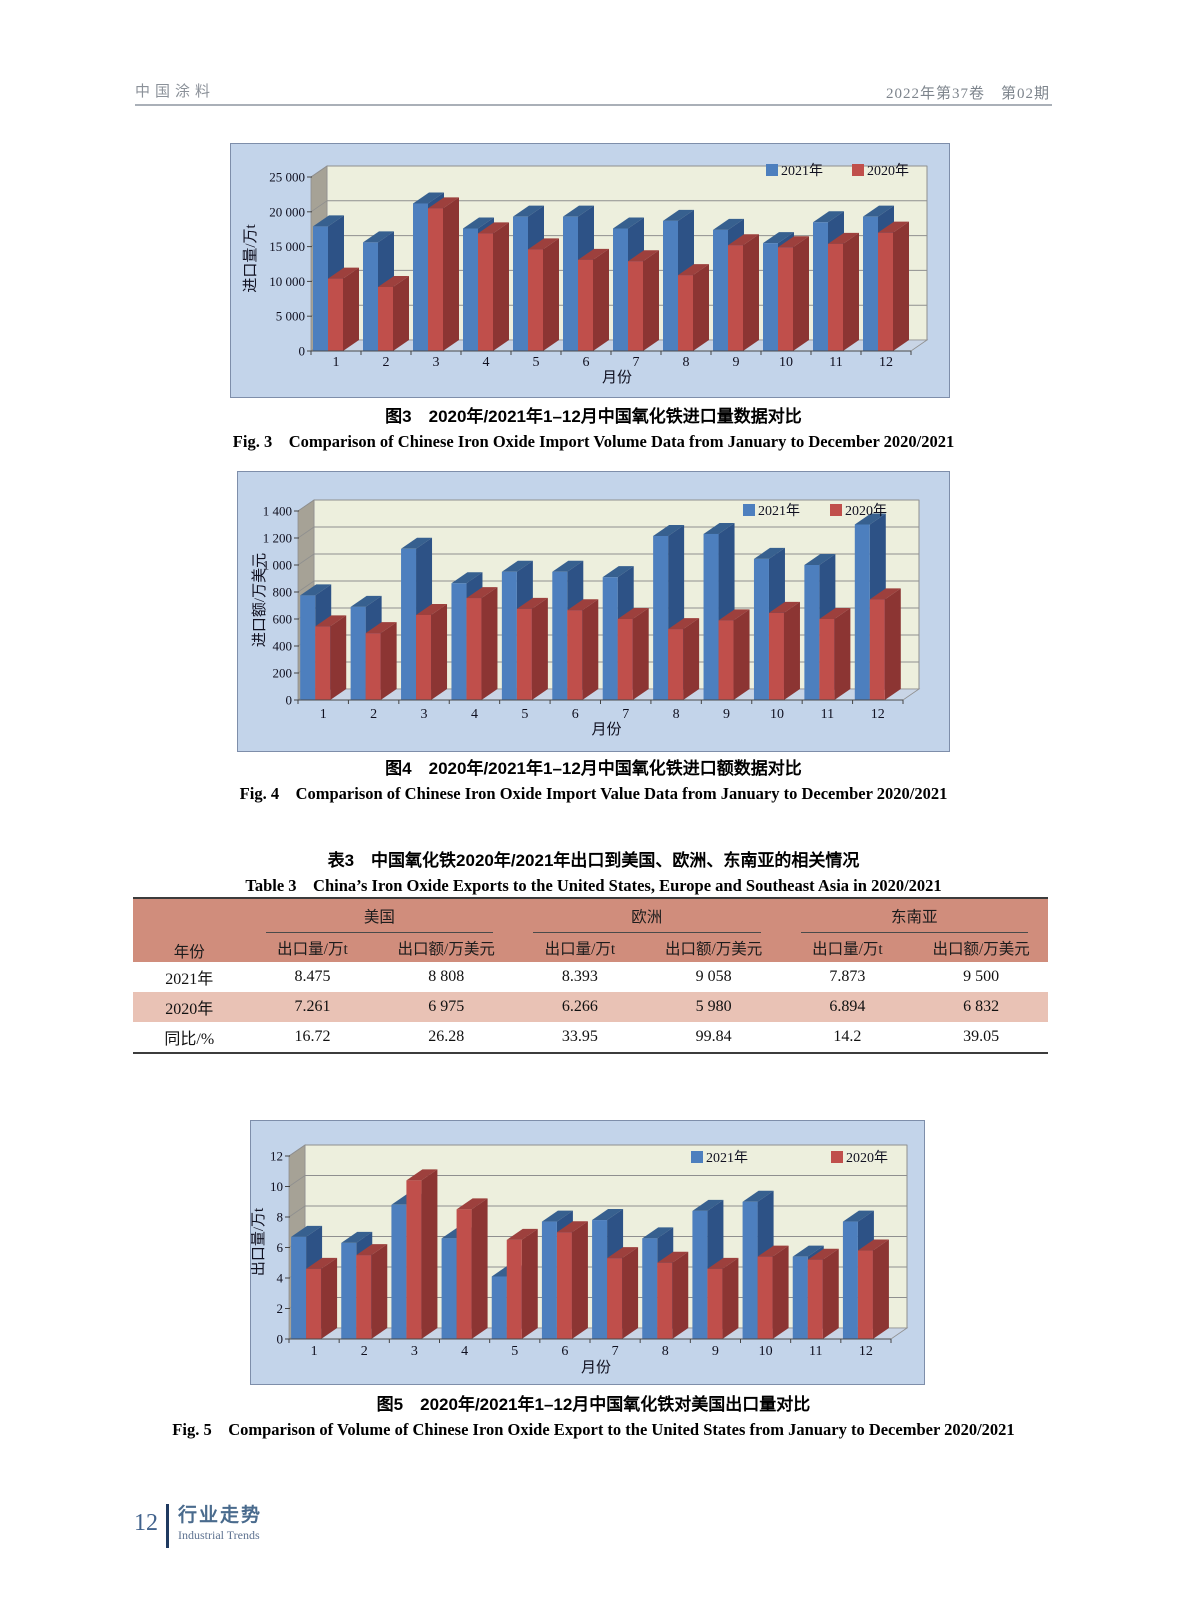 Image resolution: width=1187 pixels, height=1600 pixels. What do you see at coordinates (312, 1037) in the screenshot?
I see `table-cell: 16.72` at bounding box center [312, 1037].